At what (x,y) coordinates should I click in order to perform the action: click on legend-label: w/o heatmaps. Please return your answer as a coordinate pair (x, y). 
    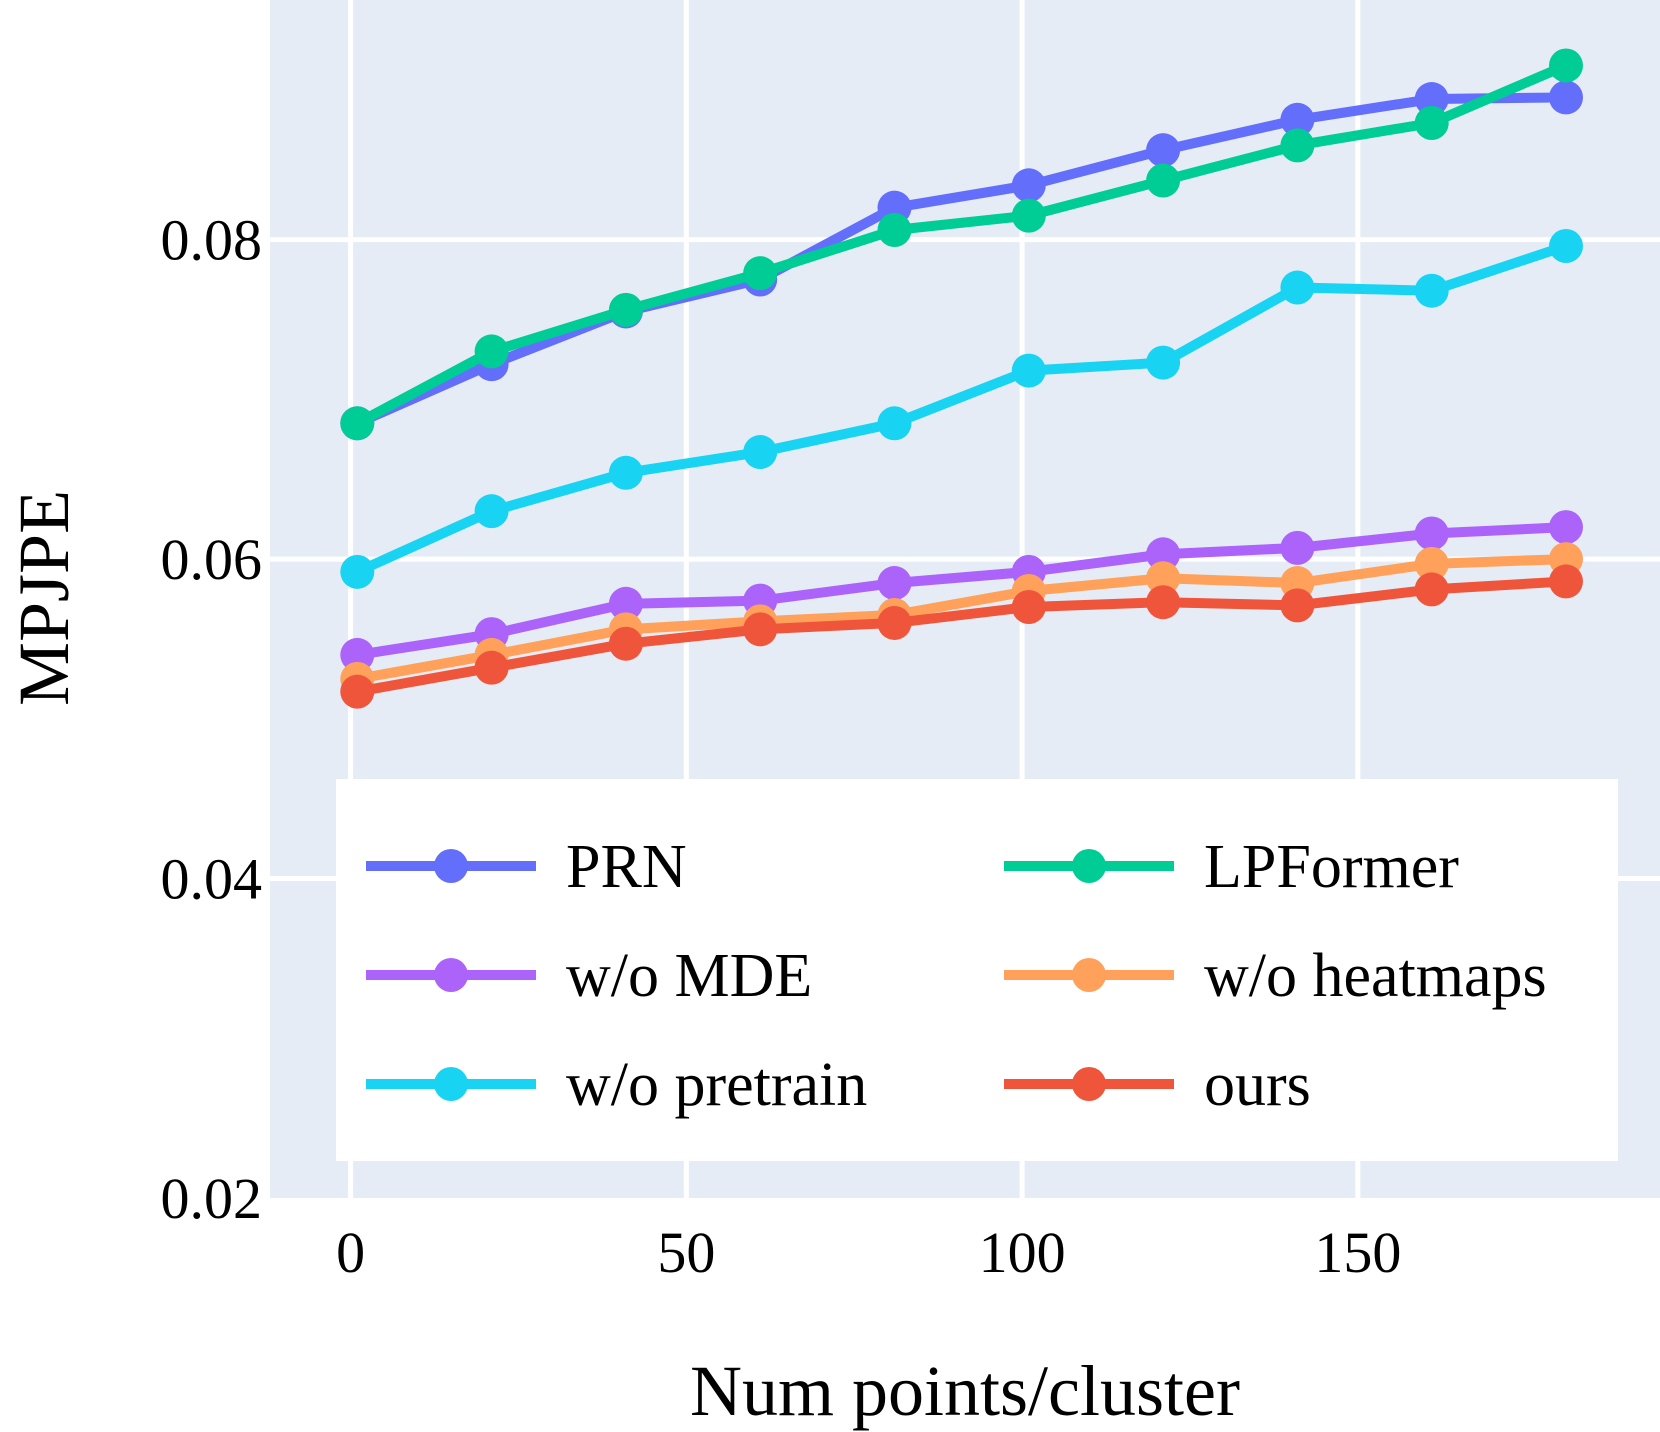
    Looking at the image, I should click on (1375, 976).